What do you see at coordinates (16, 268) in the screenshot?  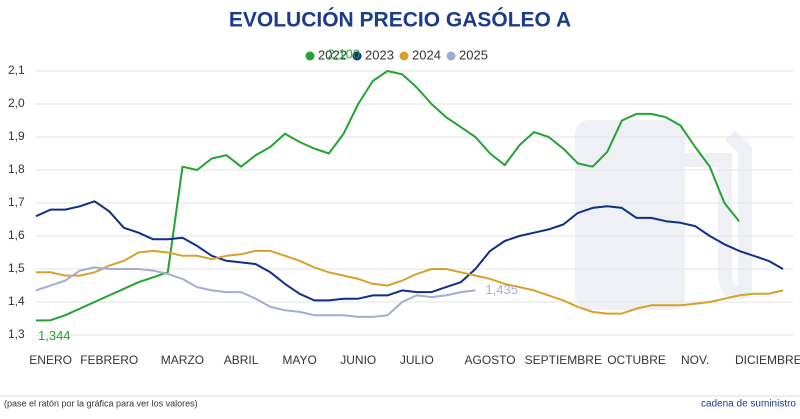 I see `y-tick-label: 1,5` at bounding box center [16, 268].